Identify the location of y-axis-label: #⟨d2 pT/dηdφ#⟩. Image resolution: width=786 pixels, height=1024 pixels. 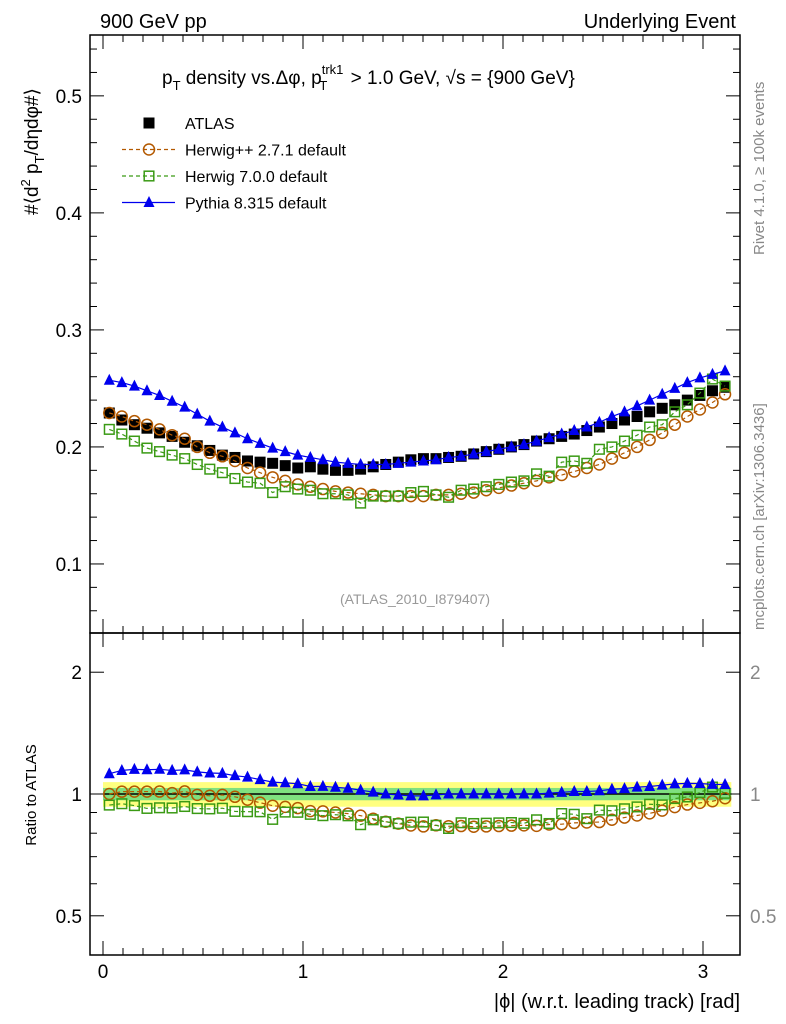
(32, 151).